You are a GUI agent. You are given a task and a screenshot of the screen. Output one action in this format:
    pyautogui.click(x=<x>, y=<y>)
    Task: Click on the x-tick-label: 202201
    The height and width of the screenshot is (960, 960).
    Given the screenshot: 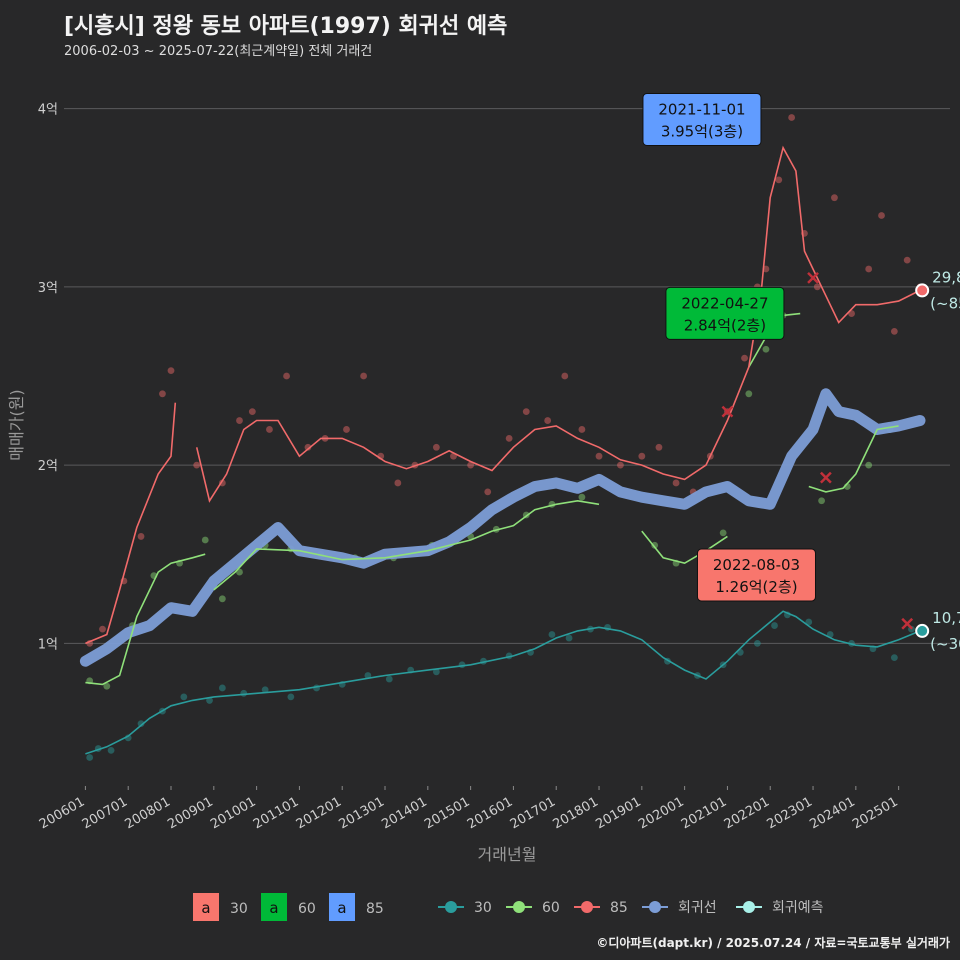 What is the action you would take?
    pyautogui.click(x=747, y=813)
    